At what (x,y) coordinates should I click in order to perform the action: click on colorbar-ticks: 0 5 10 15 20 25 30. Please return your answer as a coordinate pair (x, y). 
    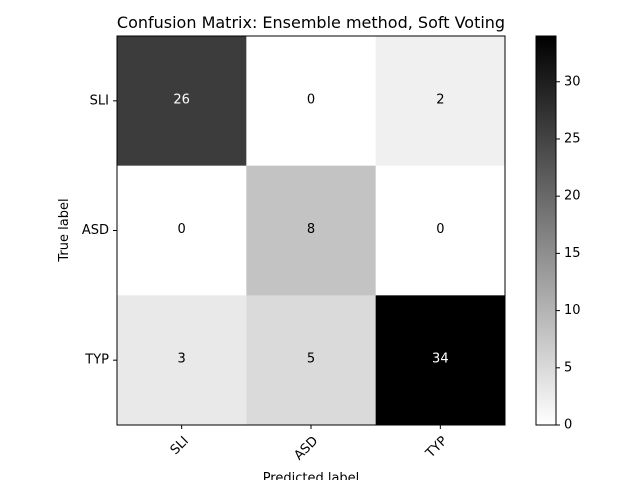
    Looking at the image, I should click on (568, 253).